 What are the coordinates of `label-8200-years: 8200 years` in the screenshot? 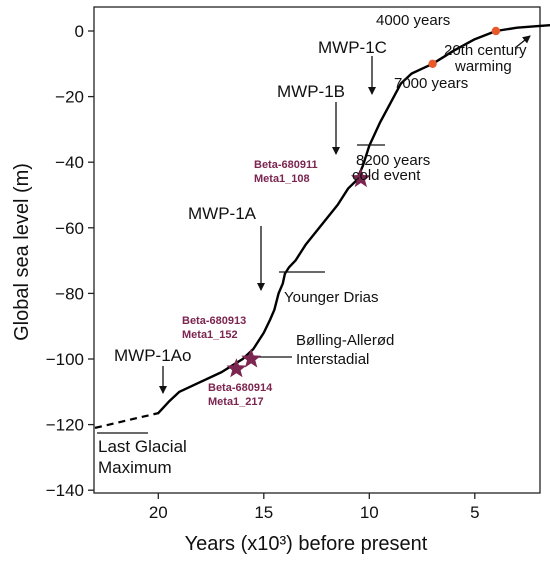 It's located at (393, 160).